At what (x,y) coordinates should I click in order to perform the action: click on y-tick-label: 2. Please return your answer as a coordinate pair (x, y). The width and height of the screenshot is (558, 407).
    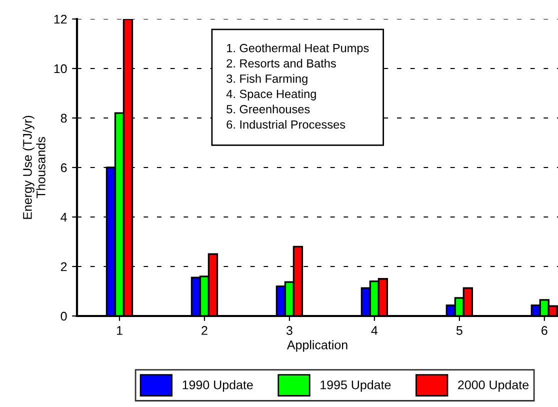
    Looking at the image, I should click on (63, 267).